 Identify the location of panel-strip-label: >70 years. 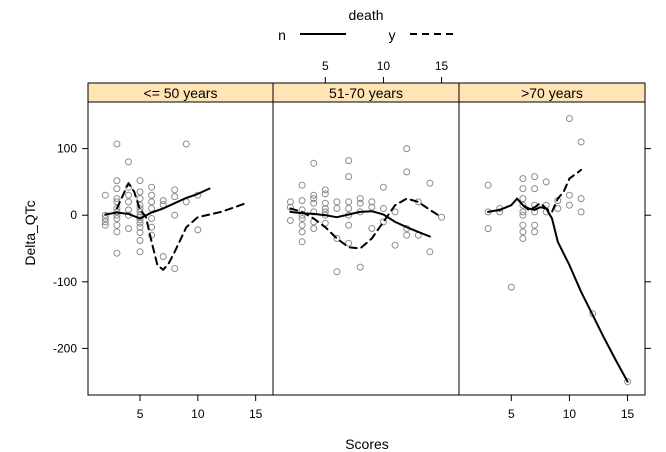
(552, 93).